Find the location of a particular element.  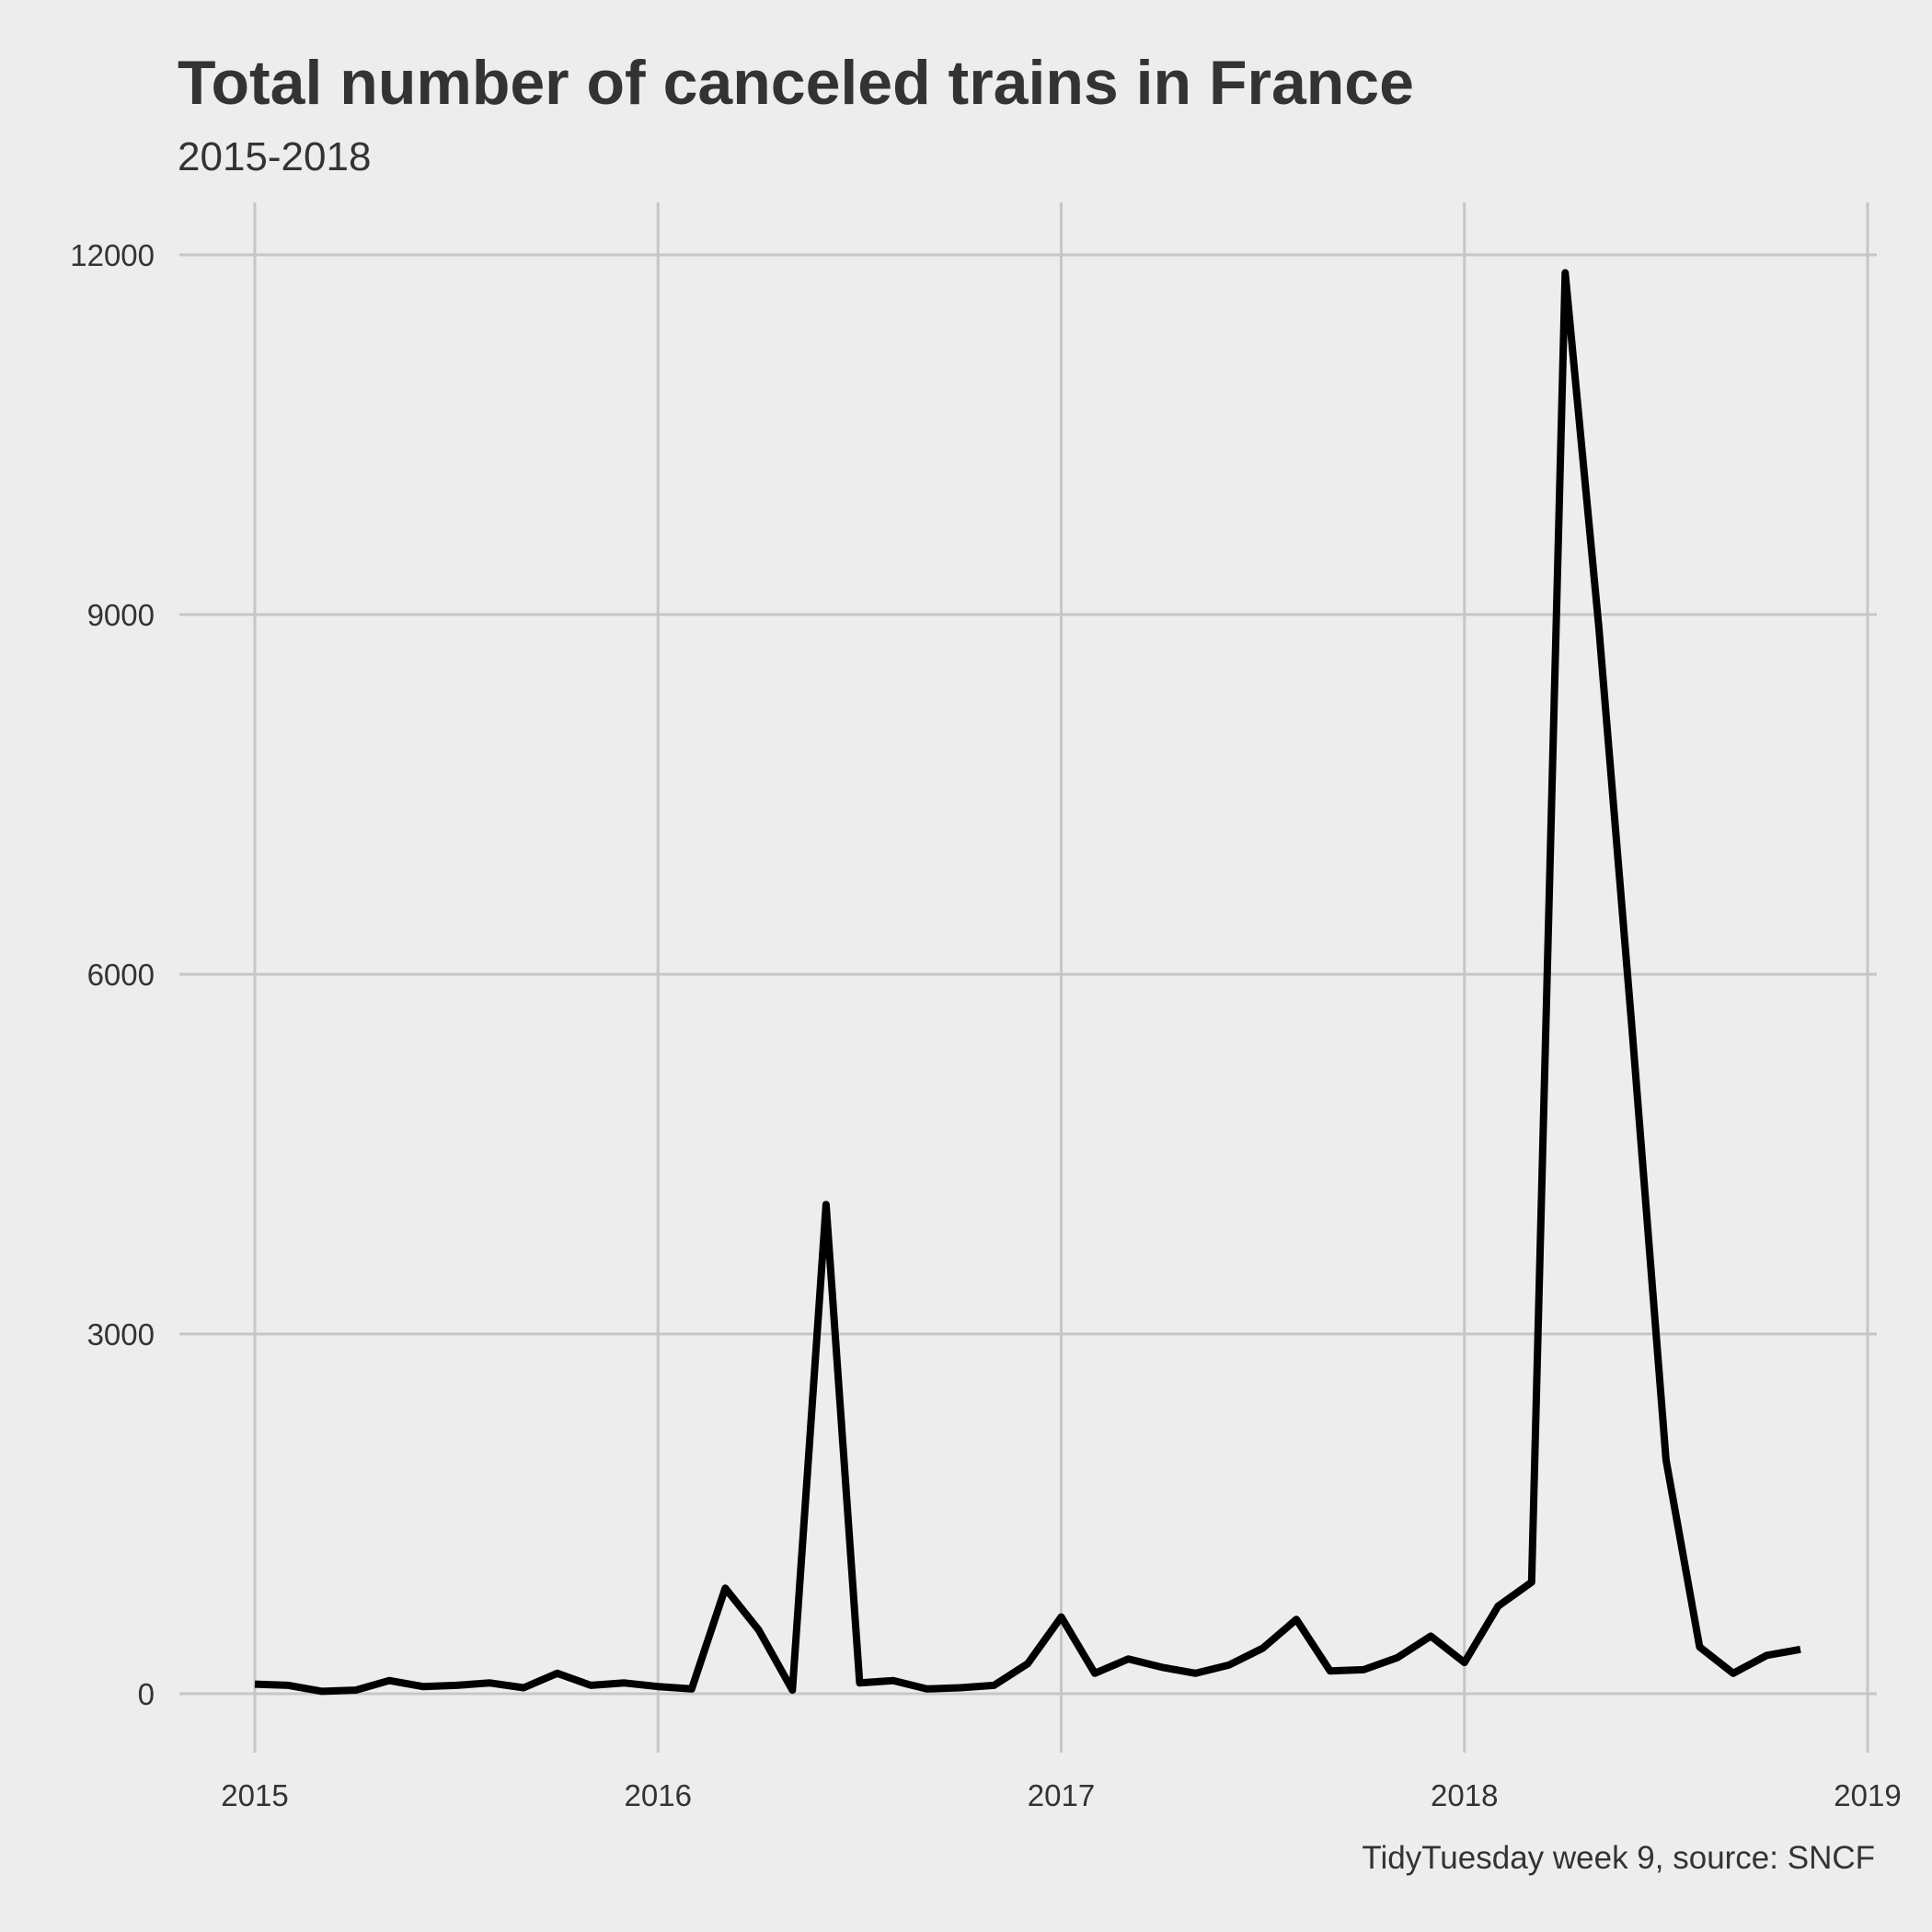

y-tick-label: 0 is located at coordinates (146, 1694).